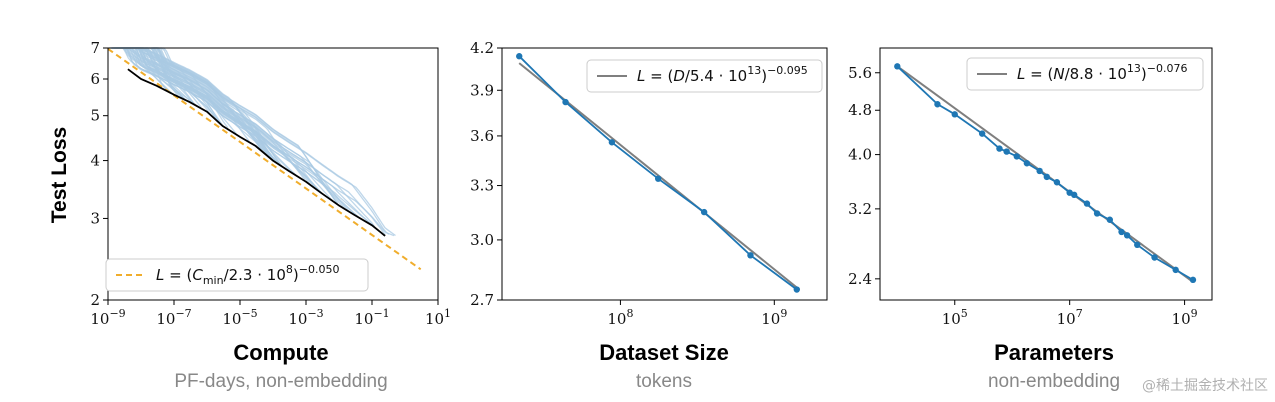 This screenshot has width=1275, height=402. I want to click on y-tick-label: 3.2, so click(860, 209).